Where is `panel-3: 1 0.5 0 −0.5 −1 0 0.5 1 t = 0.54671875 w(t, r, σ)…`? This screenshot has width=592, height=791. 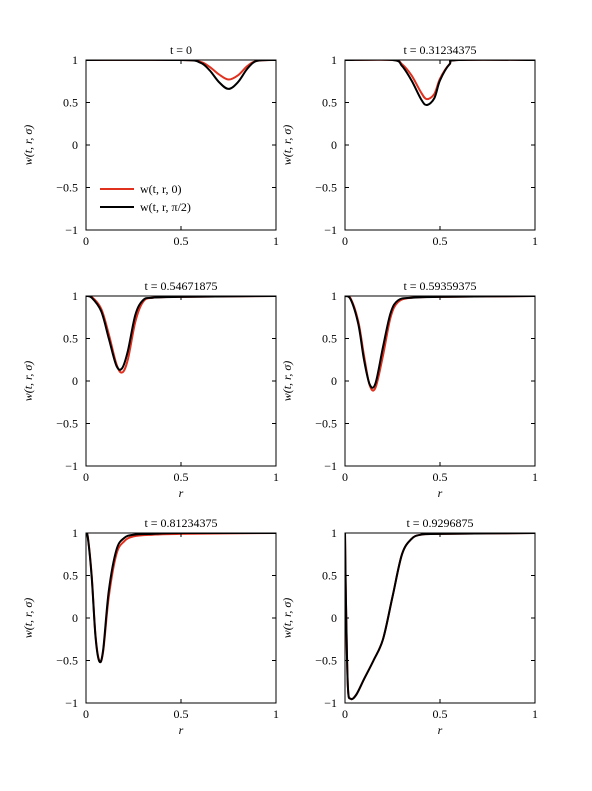
panel-3: 1 0.5 0 −0.5 −1 0 0.5 1 t = 0.54671875 w(t, r, σ)… is located at coordinates (150, 389).